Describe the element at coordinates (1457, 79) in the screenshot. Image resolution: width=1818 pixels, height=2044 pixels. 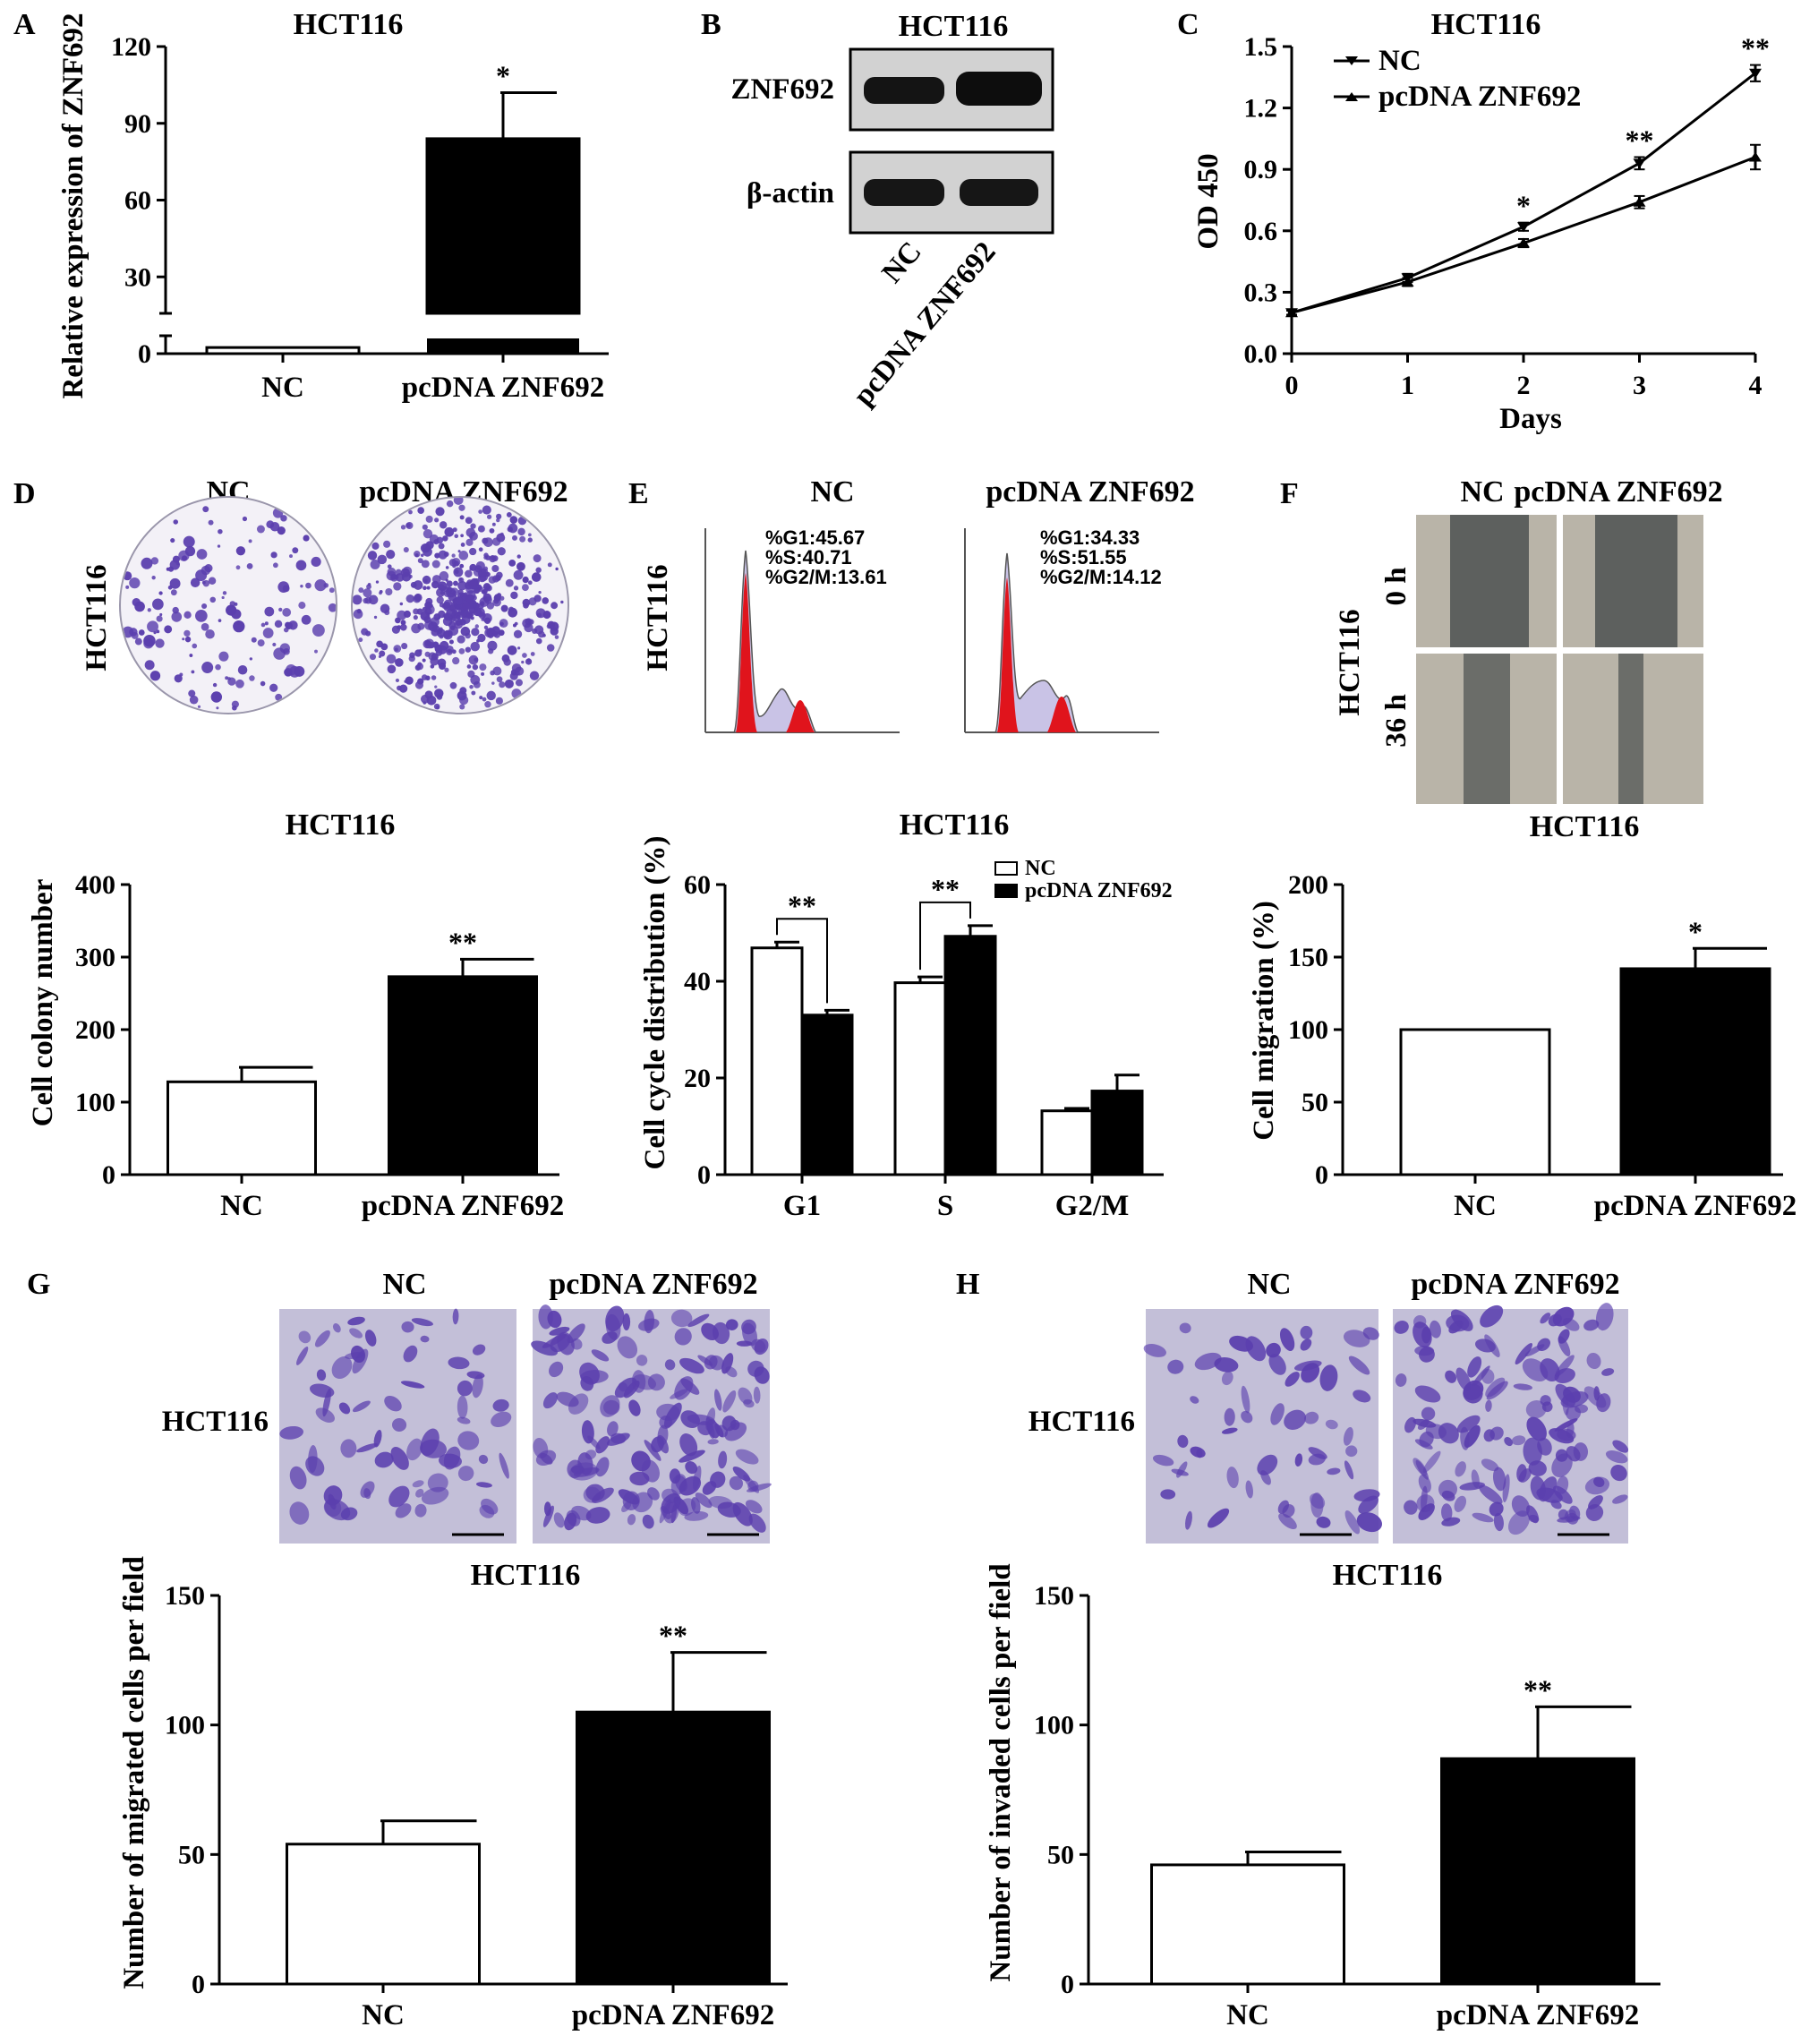
I see `panel-c-legend: NC pcDNA ZNF692` at that location.